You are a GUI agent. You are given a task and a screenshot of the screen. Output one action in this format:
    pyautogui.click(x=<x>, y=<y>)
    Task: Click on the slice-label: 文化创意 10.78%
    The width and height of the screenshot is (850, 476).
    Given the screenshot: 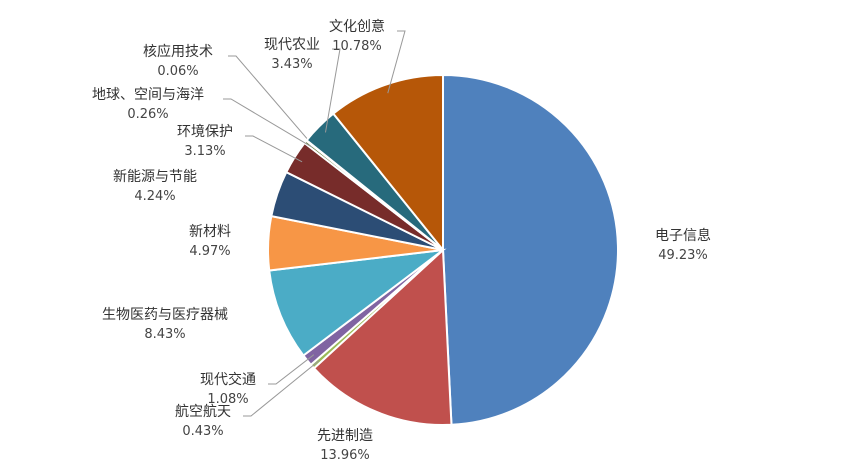 What is the action you would take?
    pyautogui.click(x=357, y=37)
    